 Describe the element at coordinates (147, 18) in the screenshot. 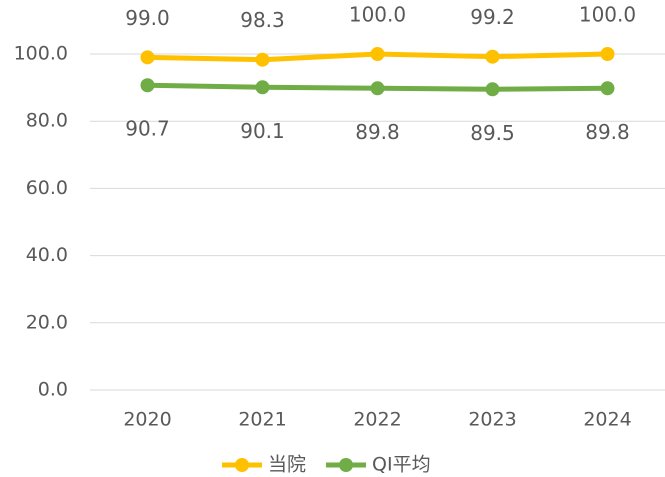

I see `data-label: 99.0` at that location.